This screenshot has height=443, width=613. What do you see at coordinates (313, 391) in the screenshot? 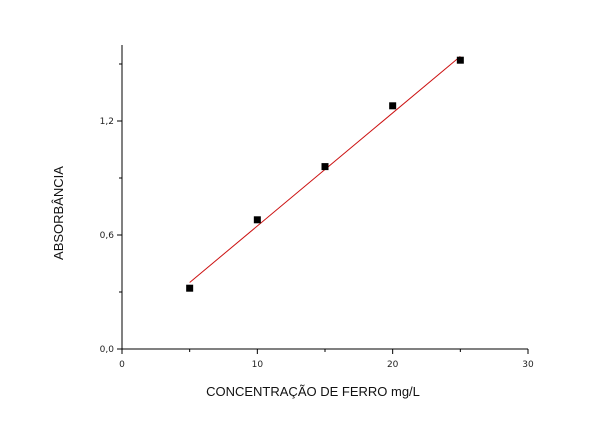
I see `x-axis-title: CONCENTRAÇÃO DE FERRO mg/L` at bounding box center [313, 391].